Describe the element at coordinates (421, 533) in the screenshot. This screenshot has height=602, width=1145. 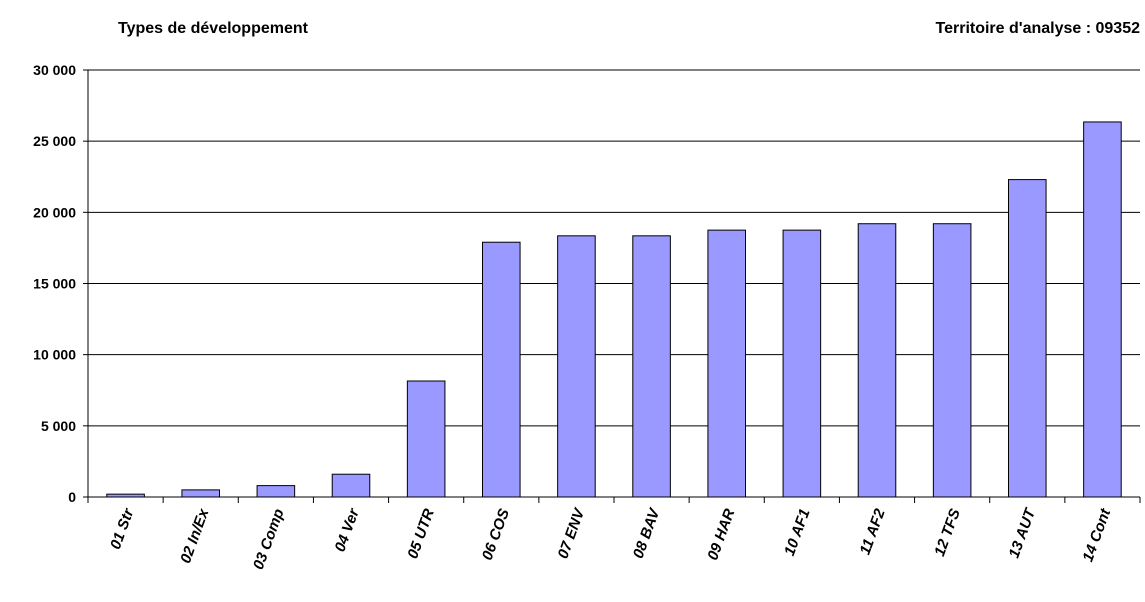
I see `x-tick-label: 05 UTR` at that location.